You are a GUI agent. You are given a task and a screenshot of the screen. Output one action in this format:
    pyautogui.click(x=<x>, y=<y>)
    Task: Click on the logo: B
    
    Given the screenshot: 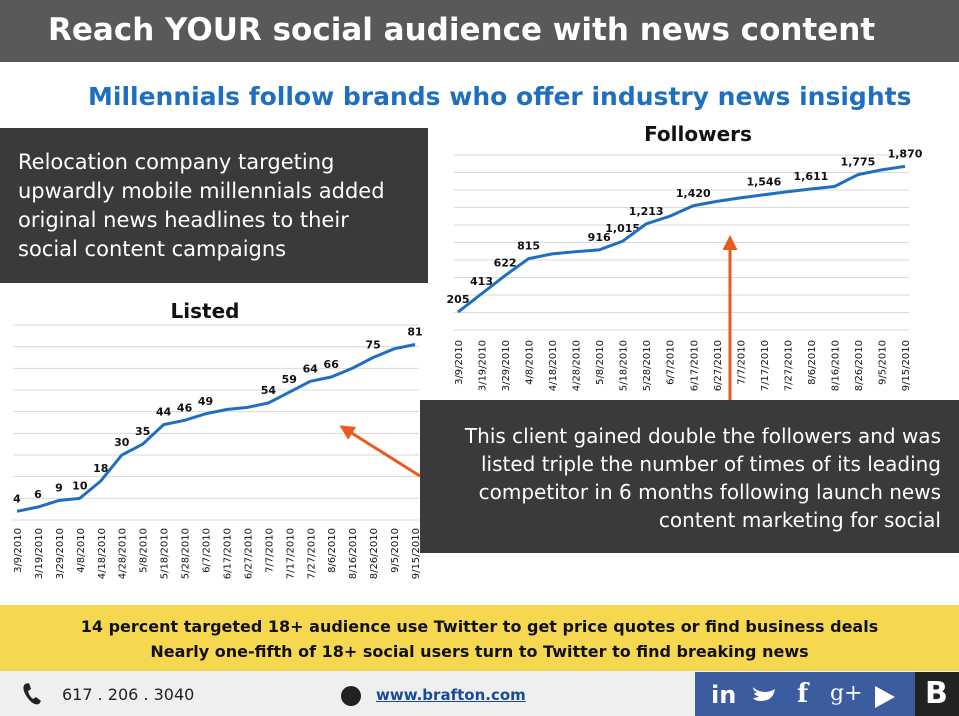 What is the action you would take?
    pyautogui.click(x=936, y=693)
    